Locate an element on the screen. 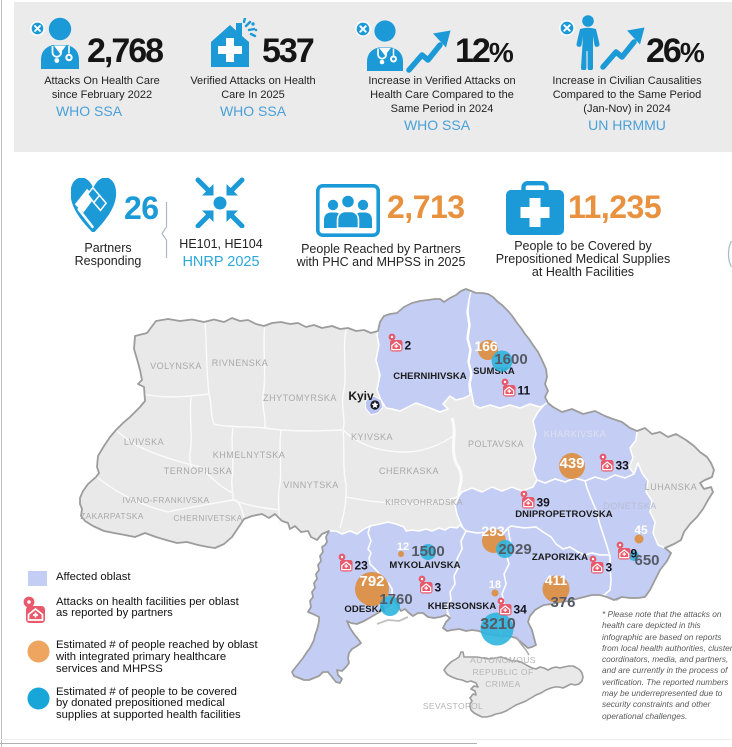  svg-text: 439 is located at coordinates (571, 463).